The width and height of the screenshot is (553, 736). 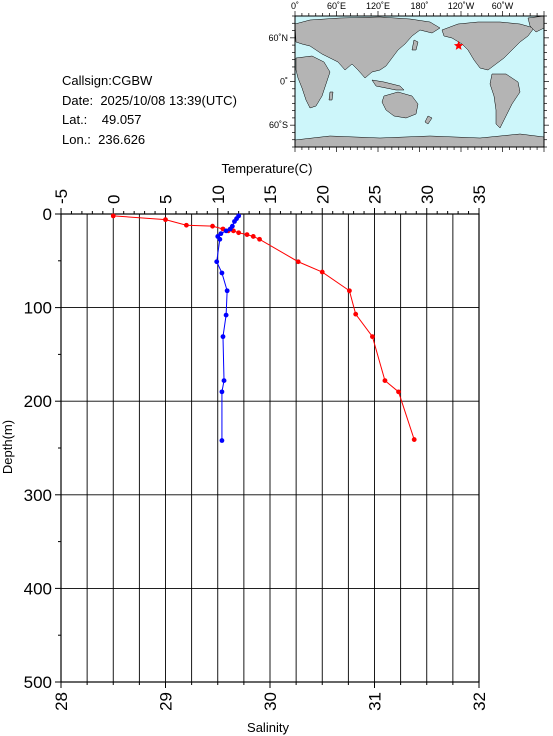 What do you see at coordinates (331, 96) in the screenshot?
I see `land-madagascar` at bounding box center [331, 96].